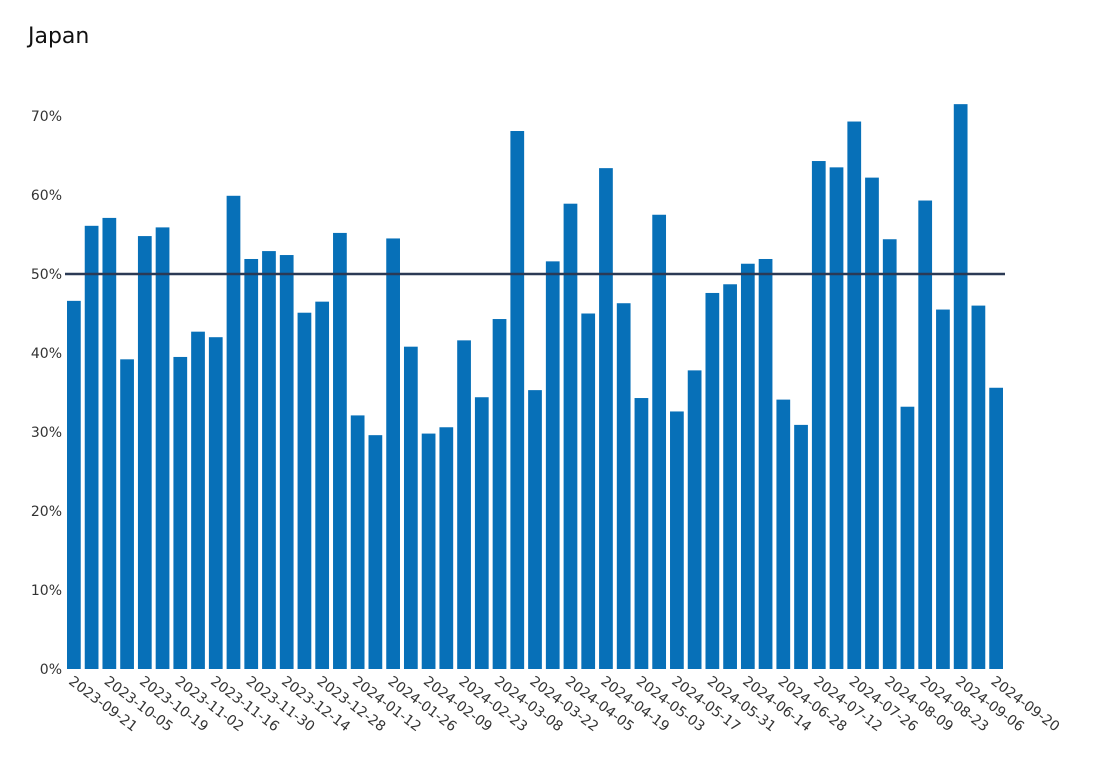  I want to click on y-tick-label: 40%, so click(46, 354).